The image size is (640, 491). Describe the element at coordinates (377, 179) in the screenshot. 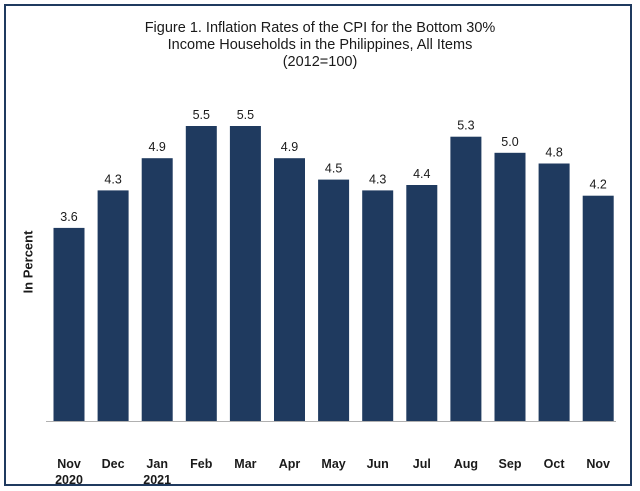

I see `data-label-7: 4.3` at that location.